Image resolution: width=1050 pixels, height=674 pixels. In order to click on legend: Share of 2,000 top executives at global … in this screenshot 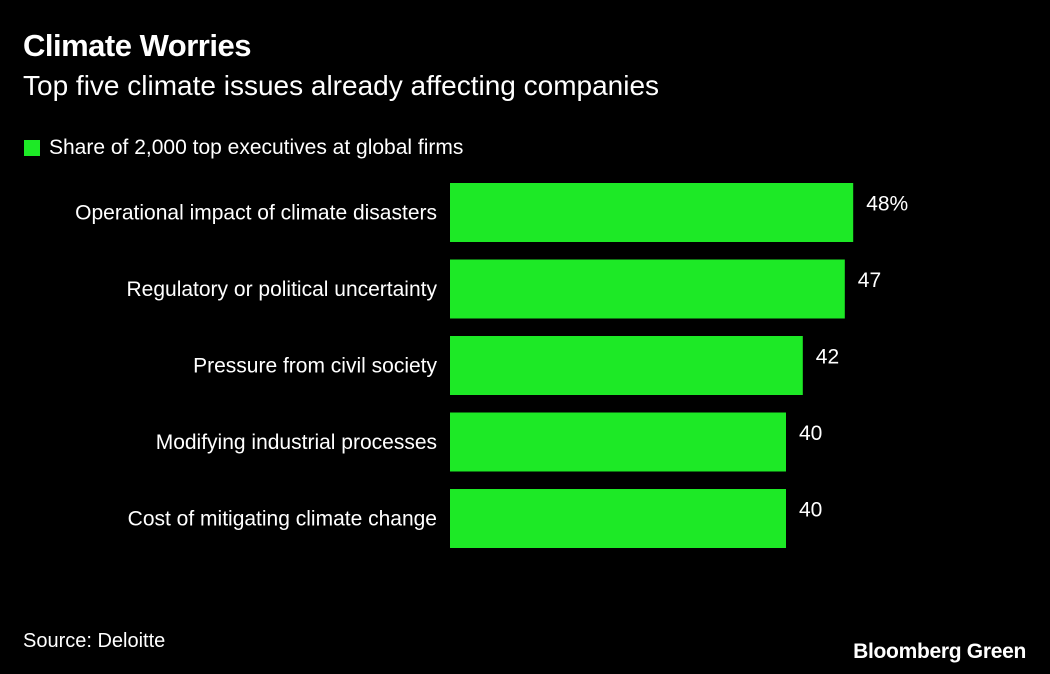, I will do `click(243, 148)`.